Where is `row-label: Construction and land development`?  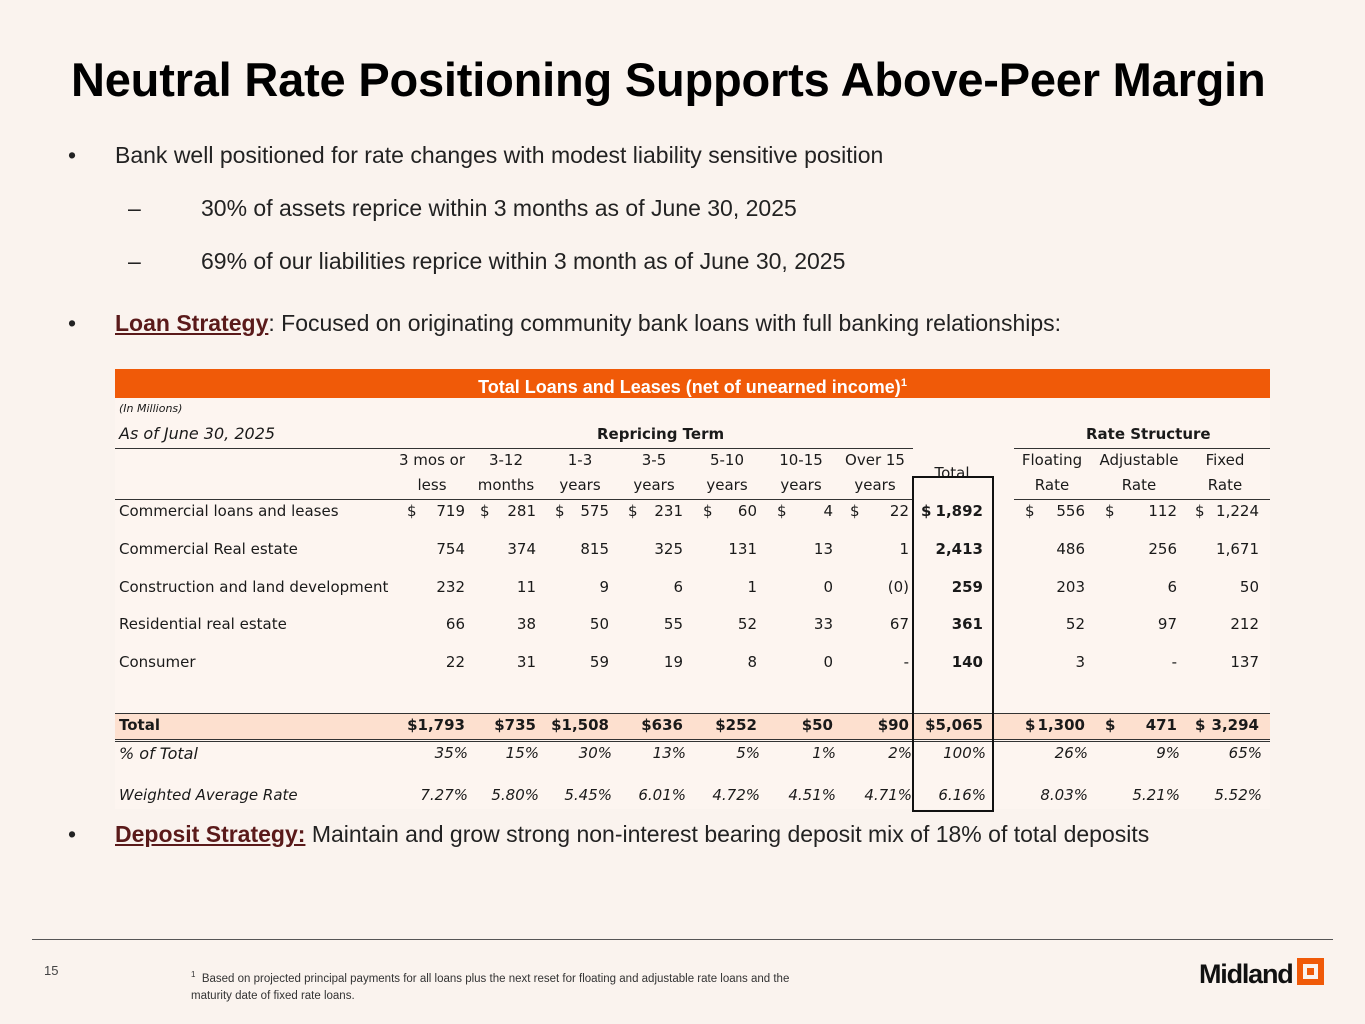
row-label: Construction and land development is located at coordinates (254, 587).